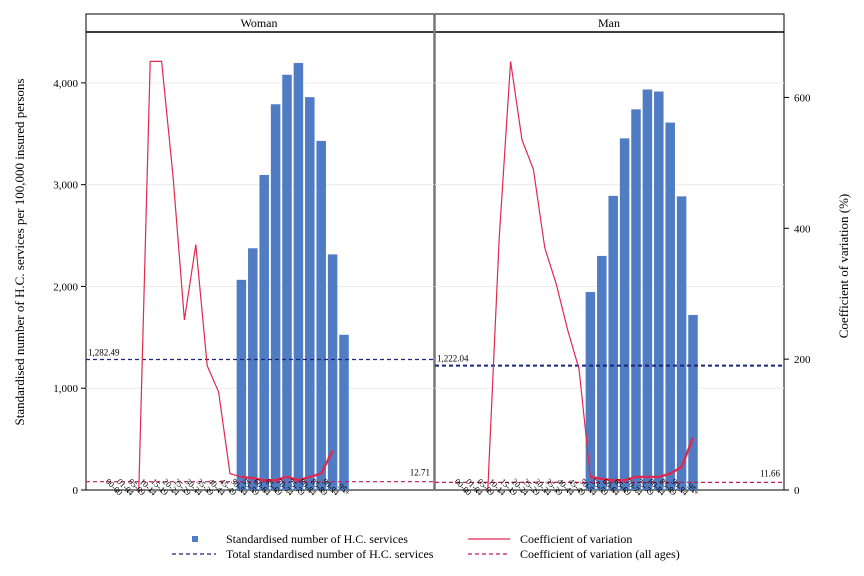 The image size is (864, 576). Describe the element at coordinates (76, 491) in the screenshot. I see `y-tick-label-0: 0` at that location.